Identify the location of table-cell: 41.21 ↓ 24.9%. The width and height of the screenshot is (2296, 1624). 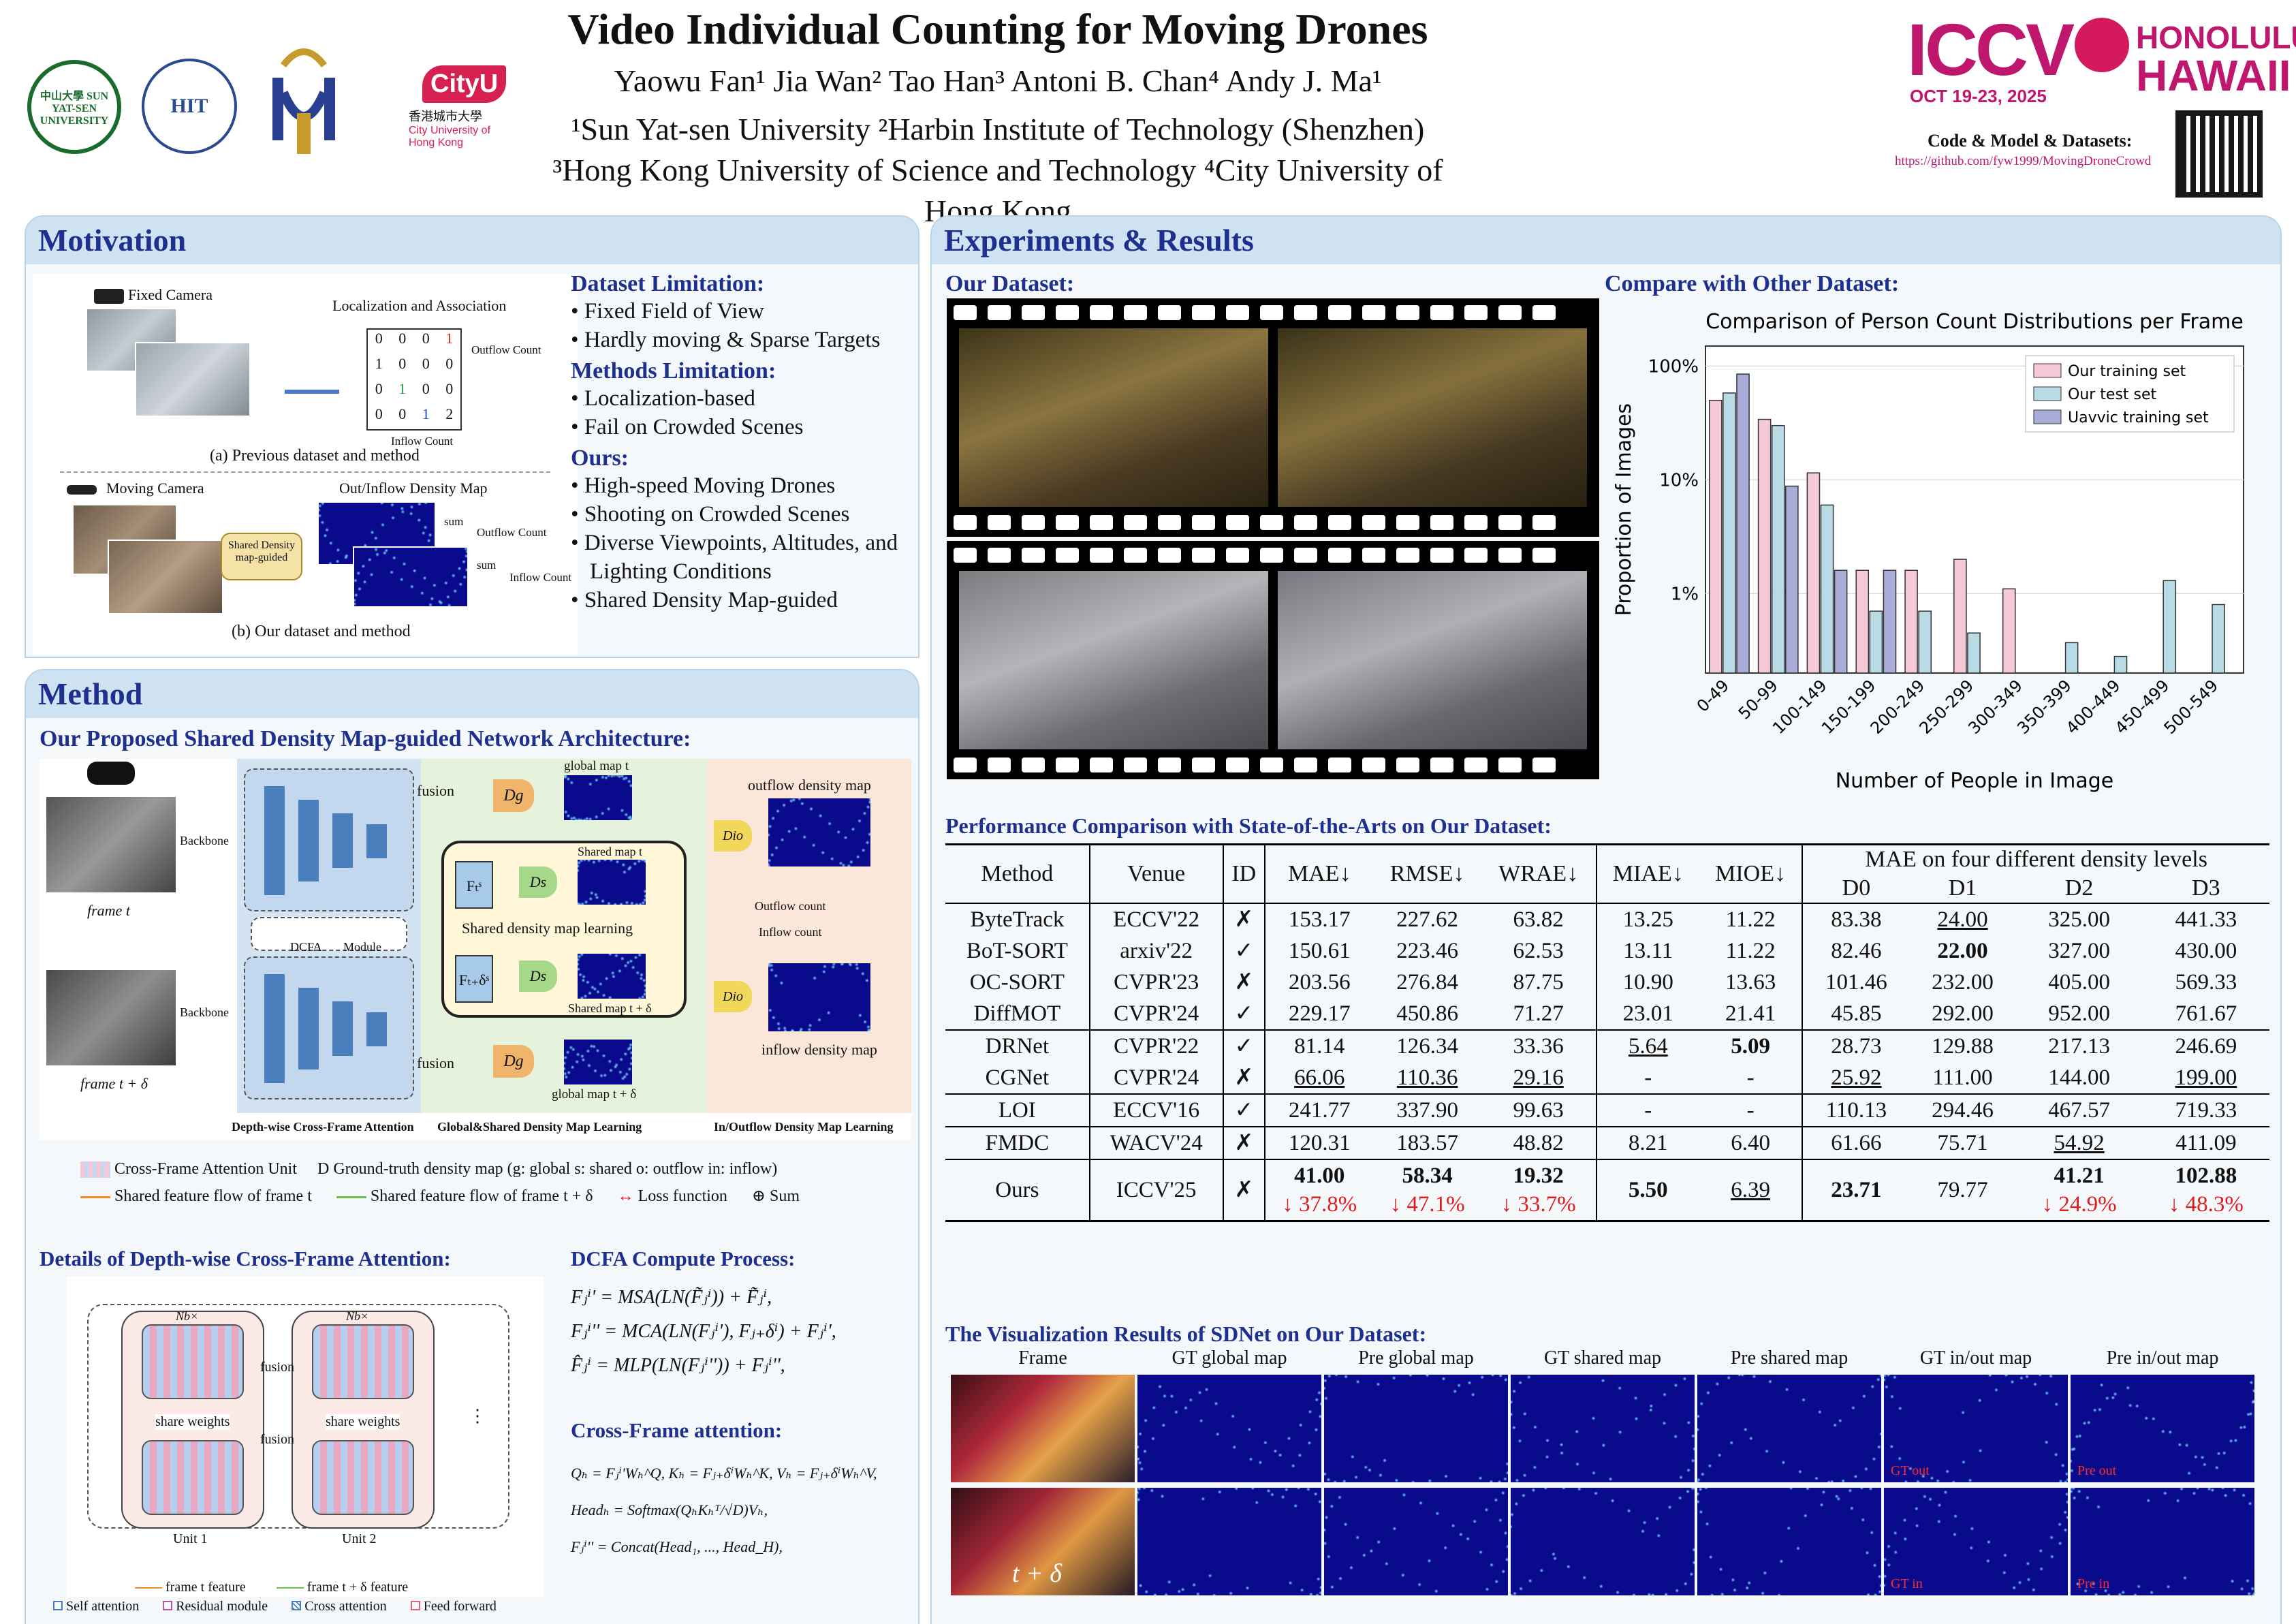
(2079, 1190).